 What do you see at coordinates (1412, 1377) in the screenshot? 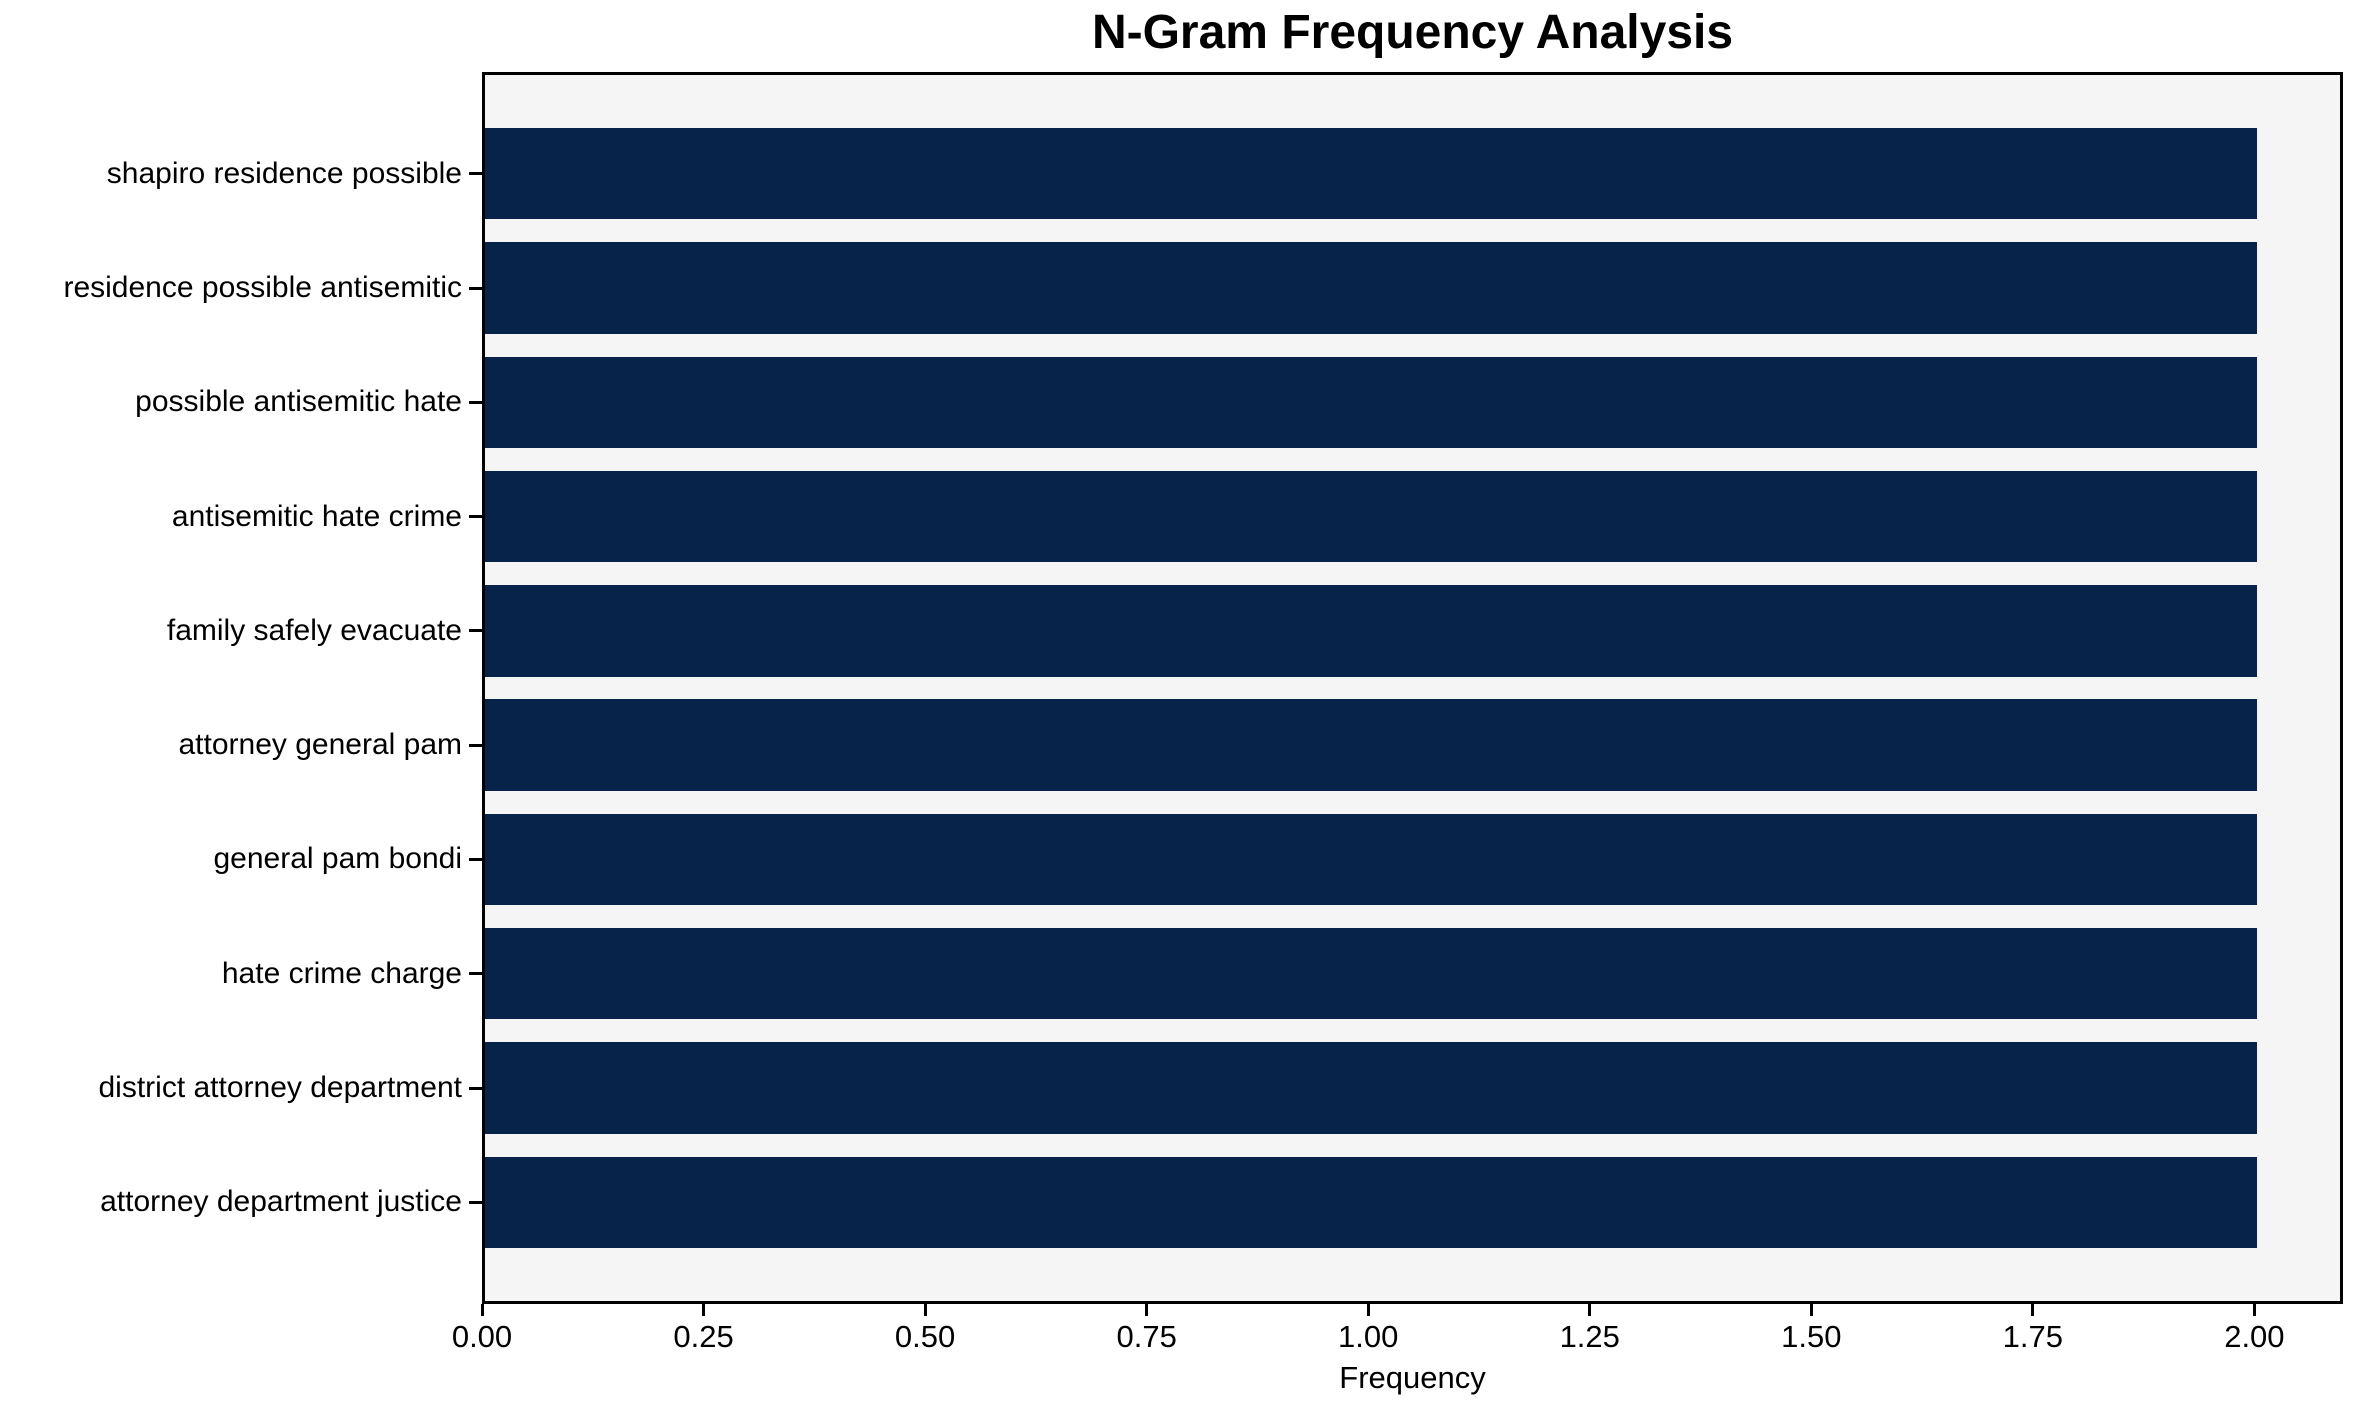
I see `x-axis-title: Frequency` at bounding box center [1412, 1377].